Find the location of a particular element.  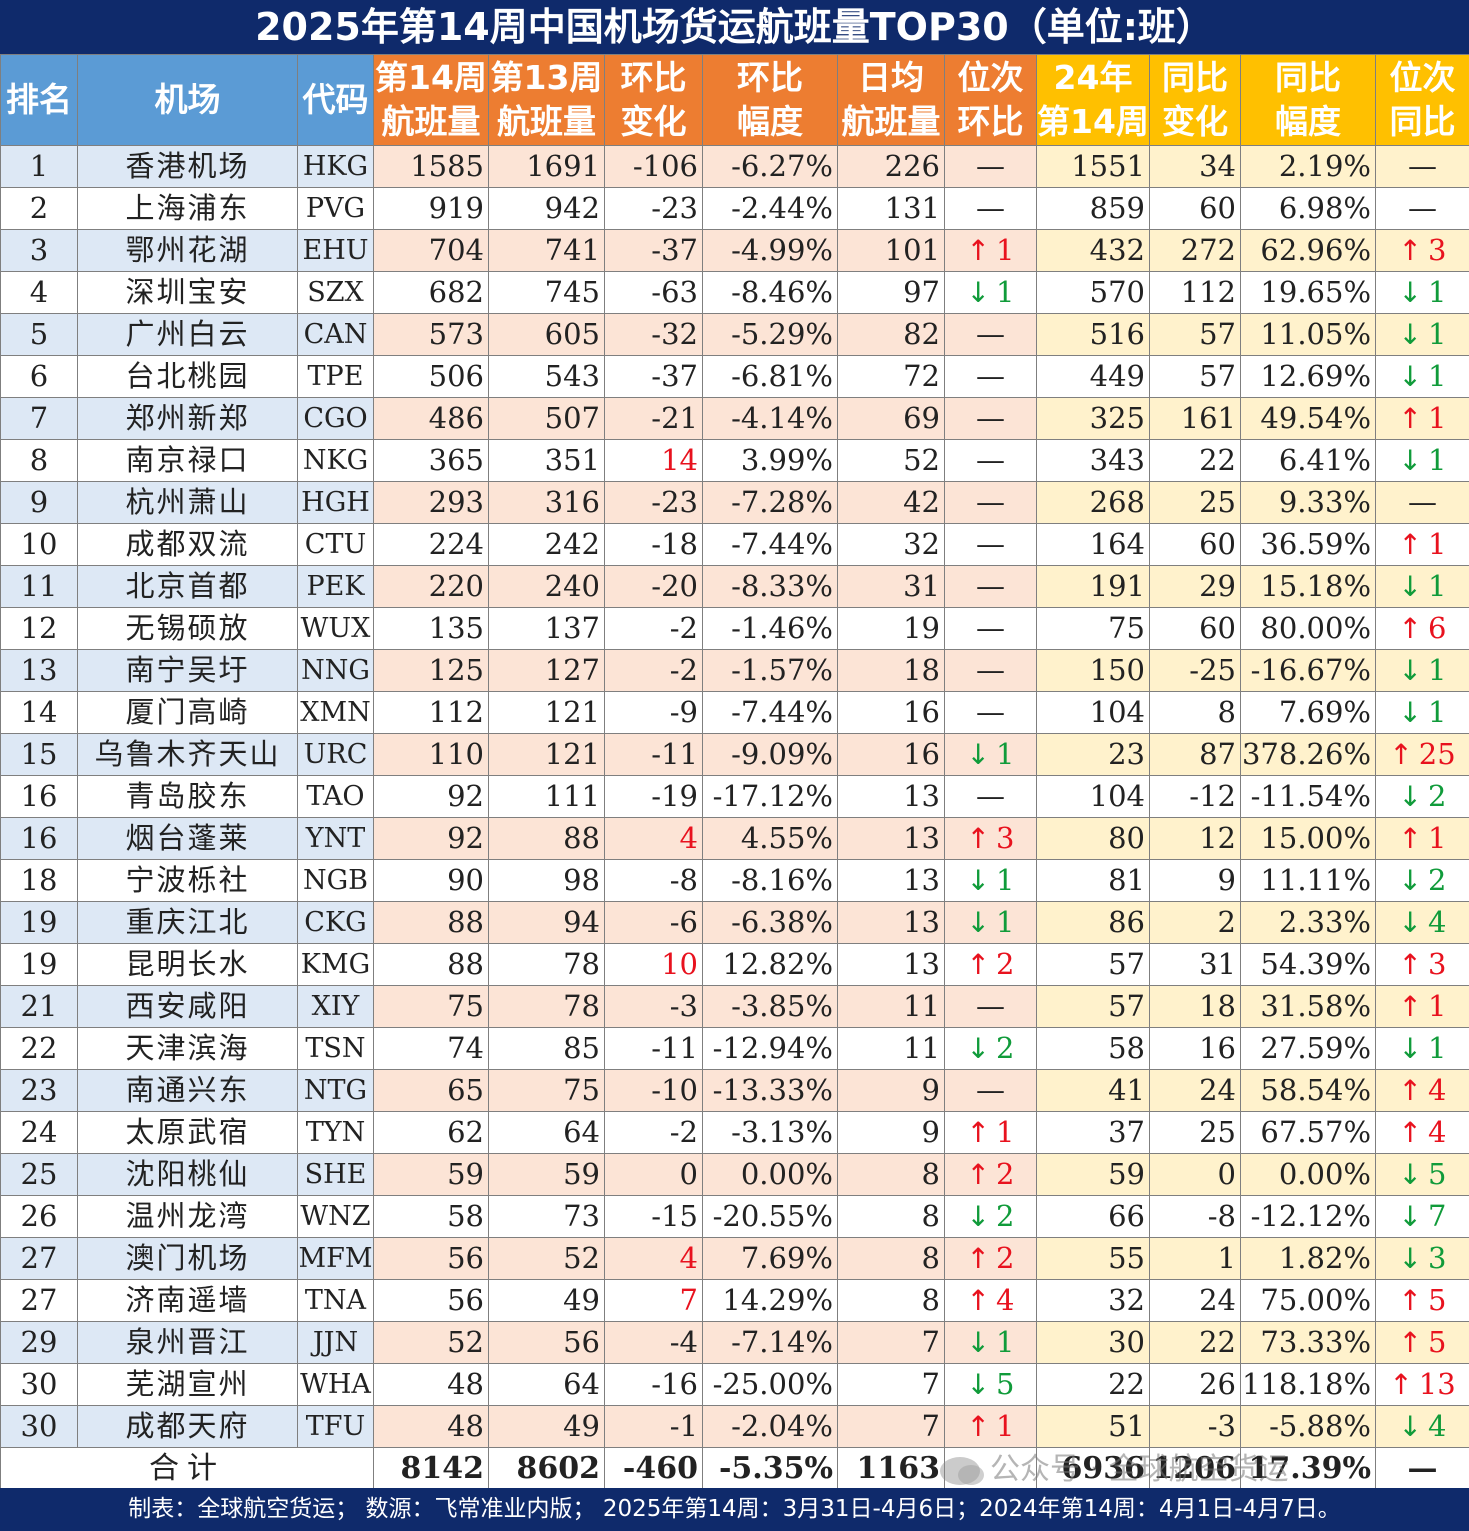

week14-flights-cell: 62 is located at coordinates (431, 1132).